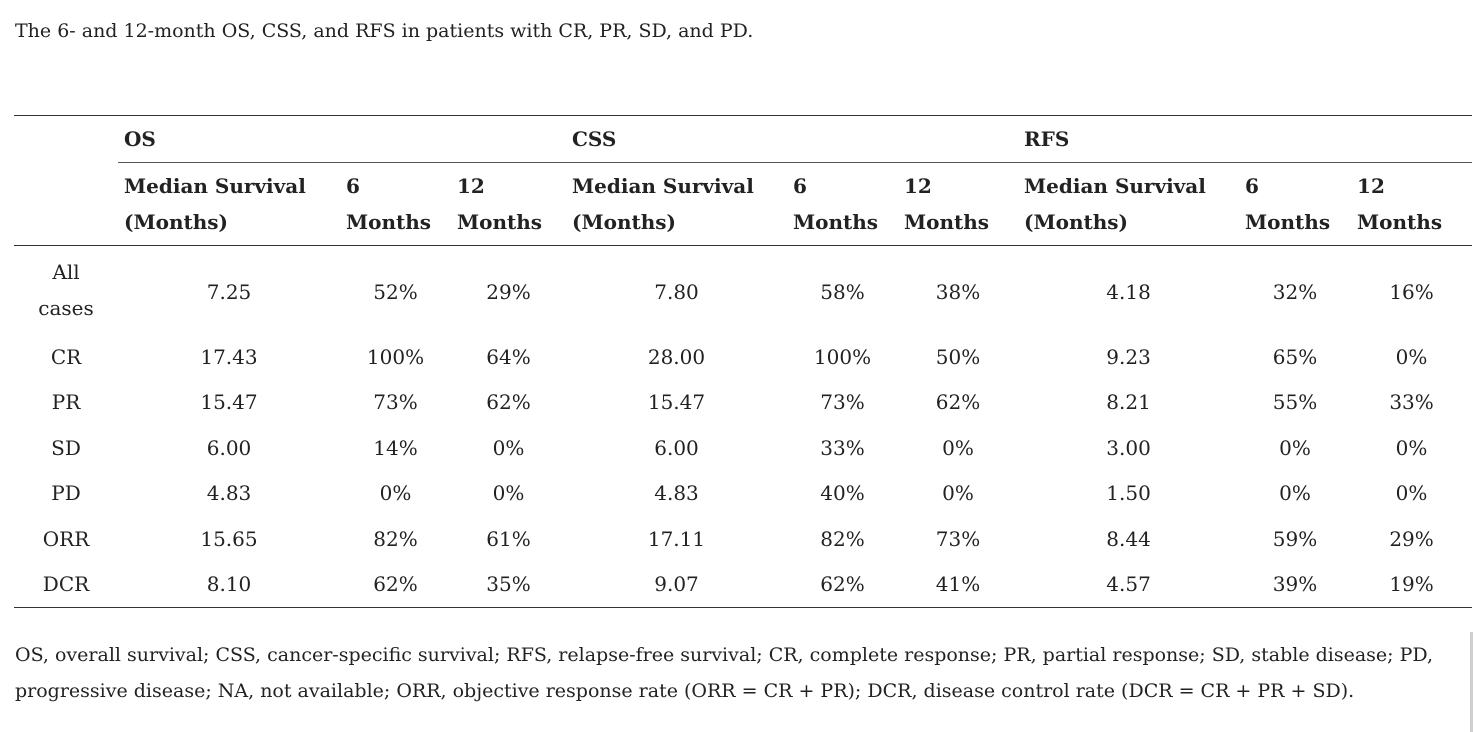 This screenshot has width=1473, height=732. What do you see at coordinates (229, 292) in the screenshot?
I see `cell-os-median: 7.25` at bounding box center [229, 292].